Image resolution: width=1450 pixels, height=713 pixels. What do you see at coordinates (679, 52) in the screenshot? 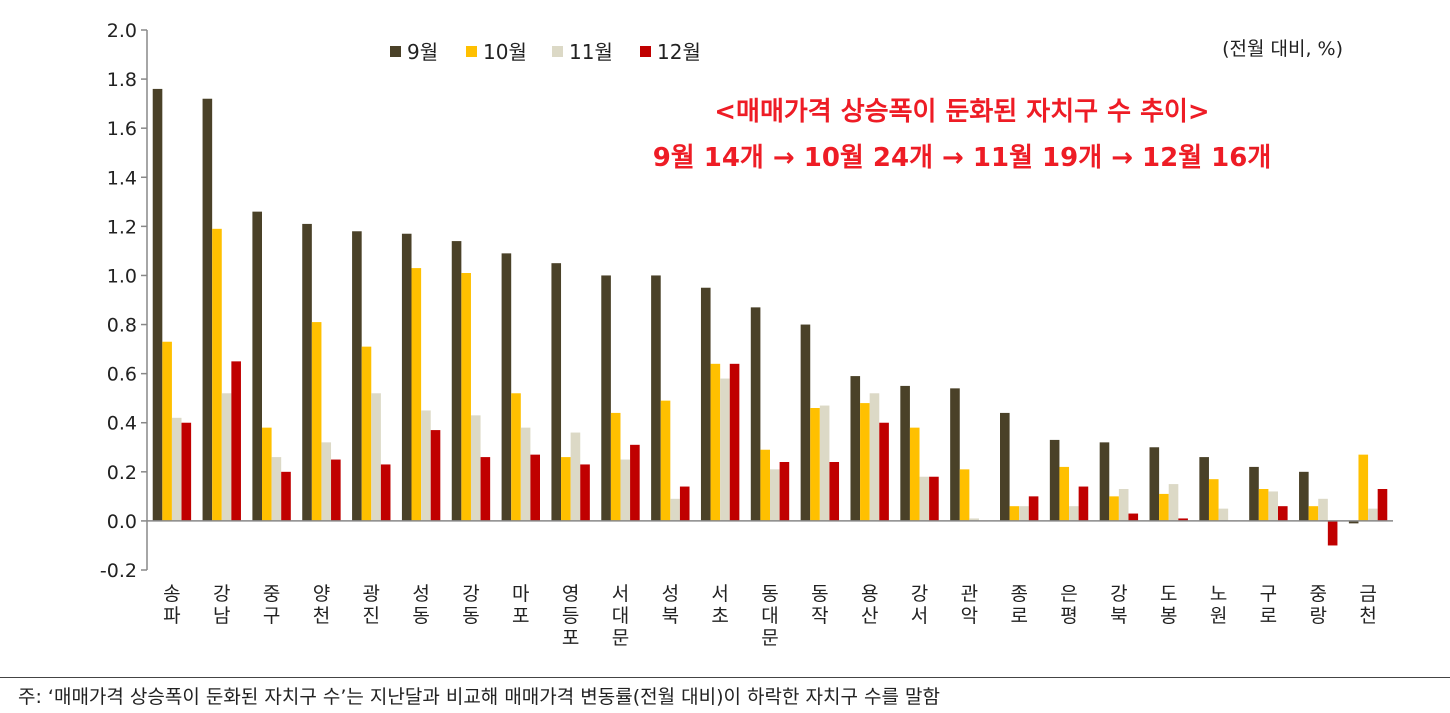
I see `legend-label: 12월` at bounding box center [679, 52].